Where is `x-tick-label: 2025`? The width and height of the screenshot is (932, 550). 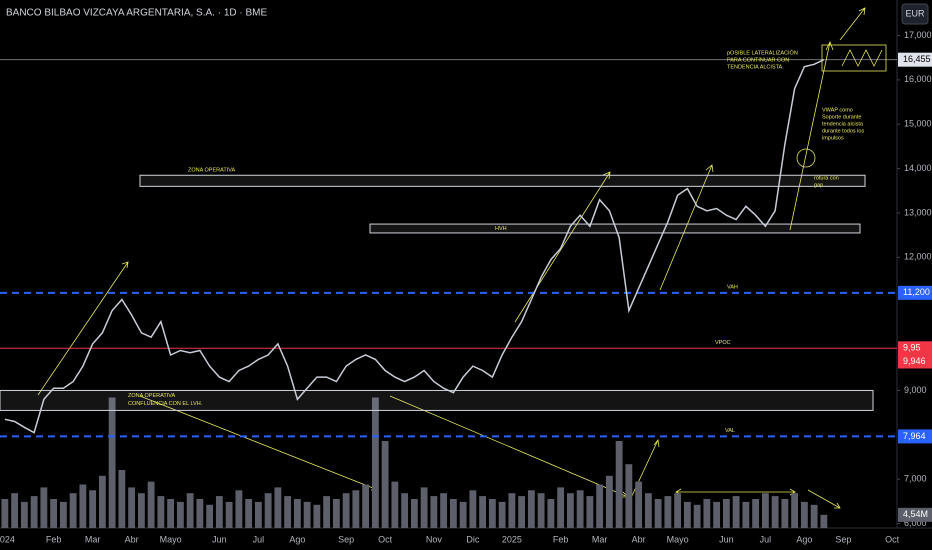
x-tick-label: 2025 is located at coordinates (512, 539).